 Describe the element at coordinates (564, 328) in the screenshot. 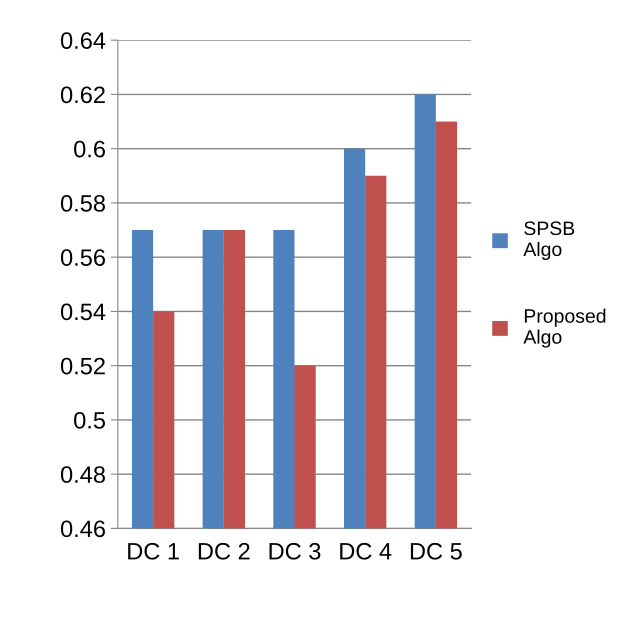

I see `legend-label: Proposed Algo` at that location.